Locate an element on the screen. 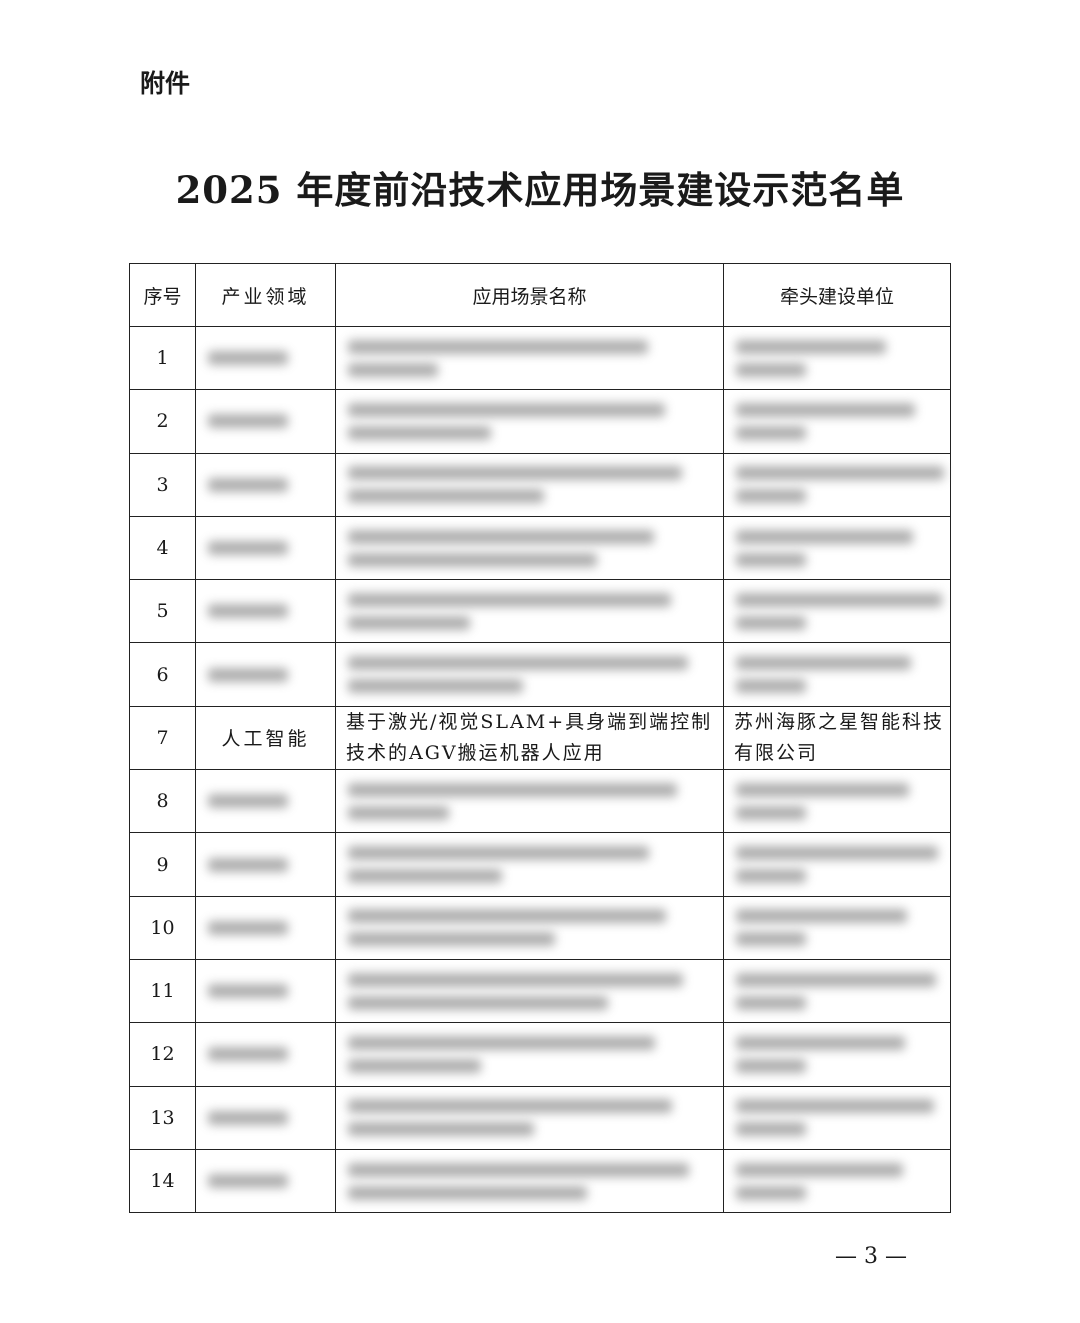 The image size is (1080, 1323). table-row: 11 is located at coordinates (540, 991).